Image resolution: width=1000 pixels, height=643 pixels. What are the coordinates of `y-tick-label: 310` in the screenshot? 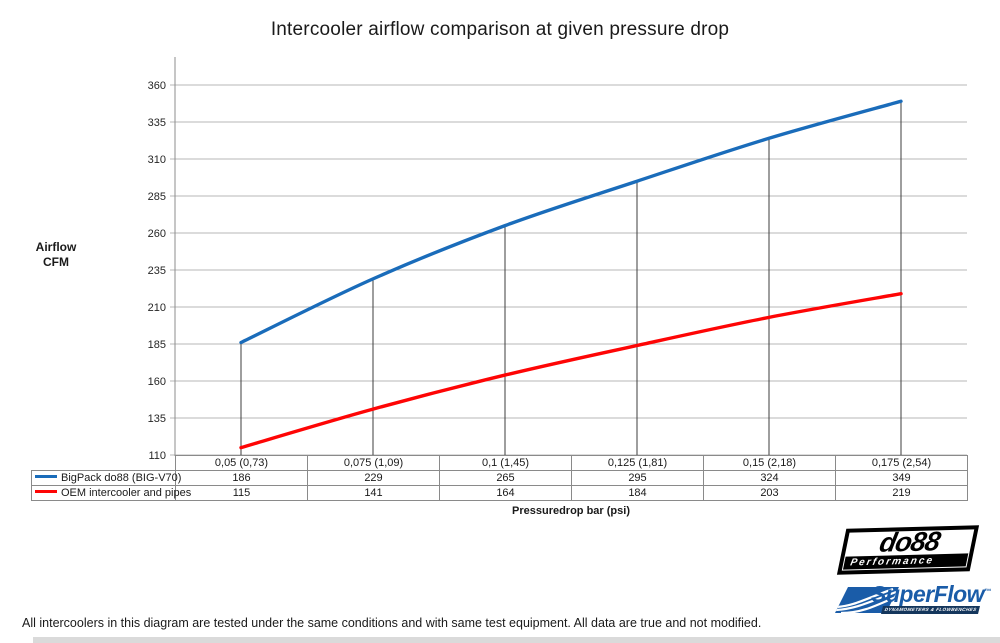 It's located at (157, 160).